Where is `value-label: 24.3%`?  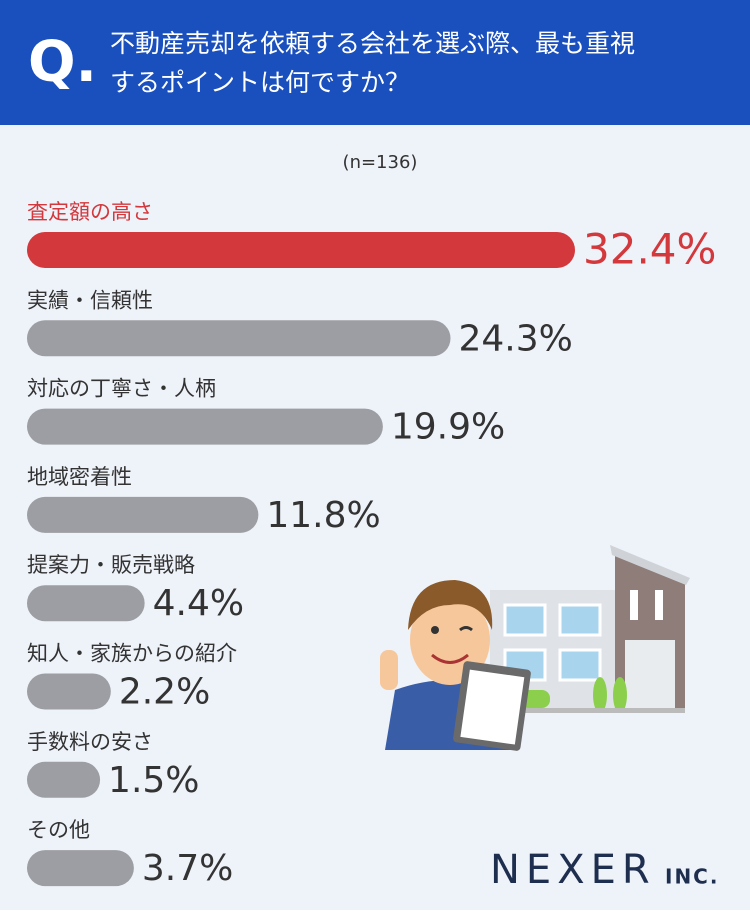
value-label: 24.3% is located at coordinates (516, 338).